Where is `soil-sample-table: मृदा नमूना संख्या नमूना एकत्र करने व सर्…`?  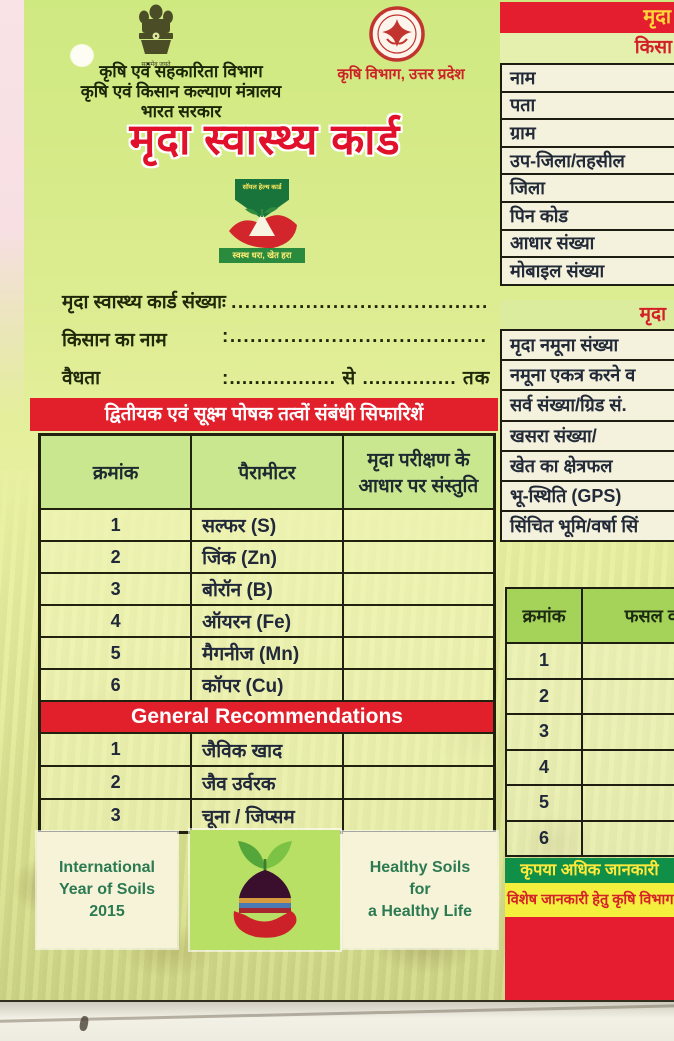
soil-sample-table: मृदा नमूना संख्या नमूना एकत्र करने व सर्… is located at coordinates (587, 435).